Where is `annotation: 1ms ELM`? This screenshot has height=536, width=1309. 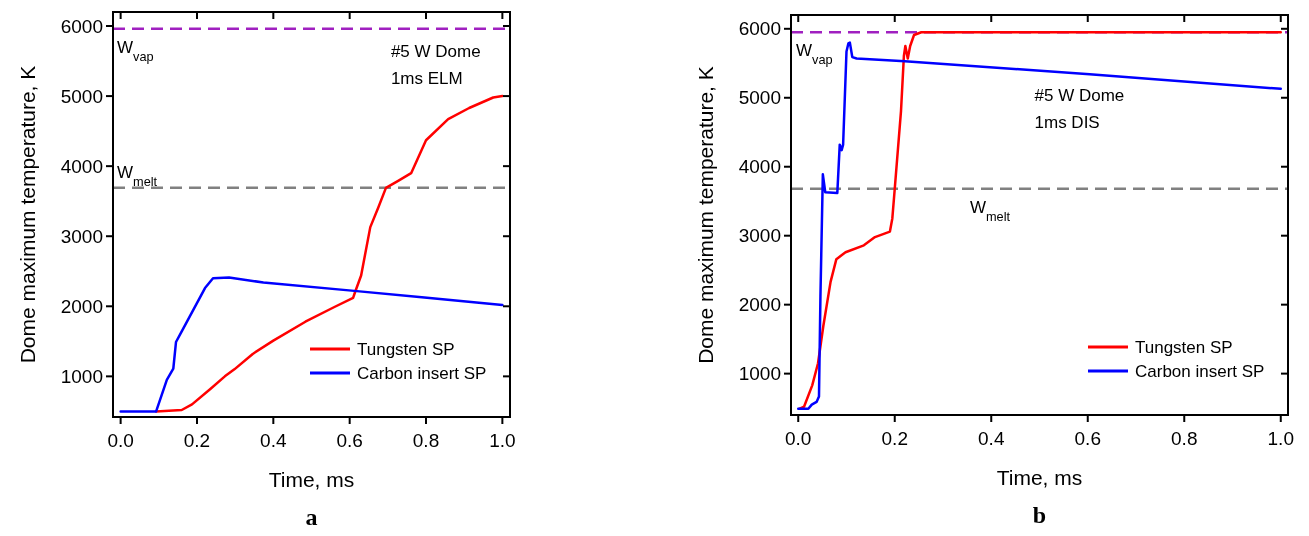
annotation: 1ms ELM is located at coordinates (426, 78).